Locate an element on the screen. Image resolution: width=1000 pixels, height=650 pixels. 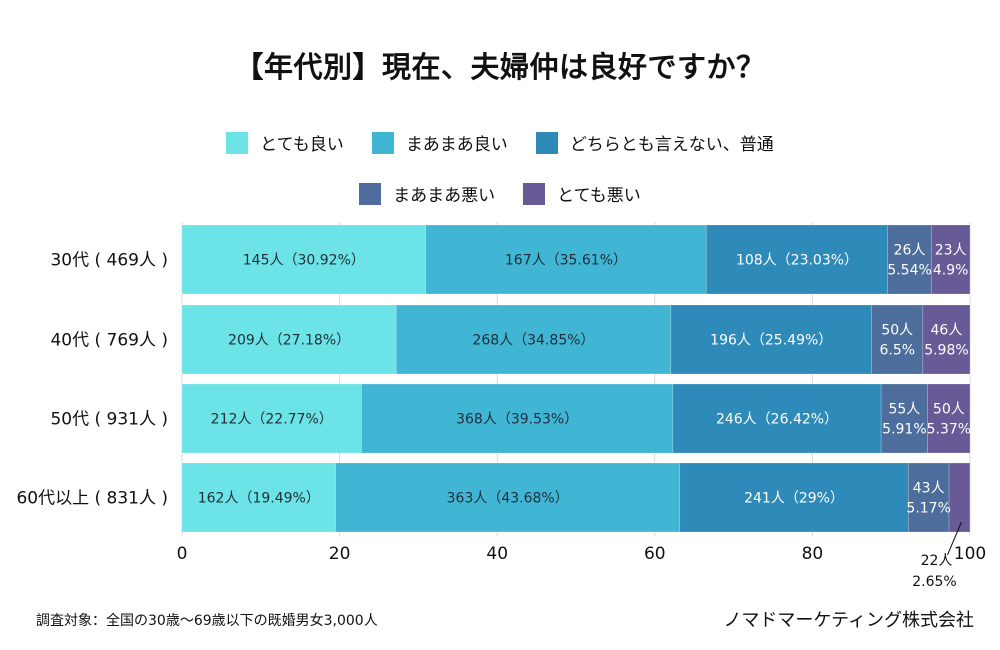
survey-note: 調査対象：全国の30歳〜69歳以下の既婚男女3,000人 is located at coordinates (207, 621).